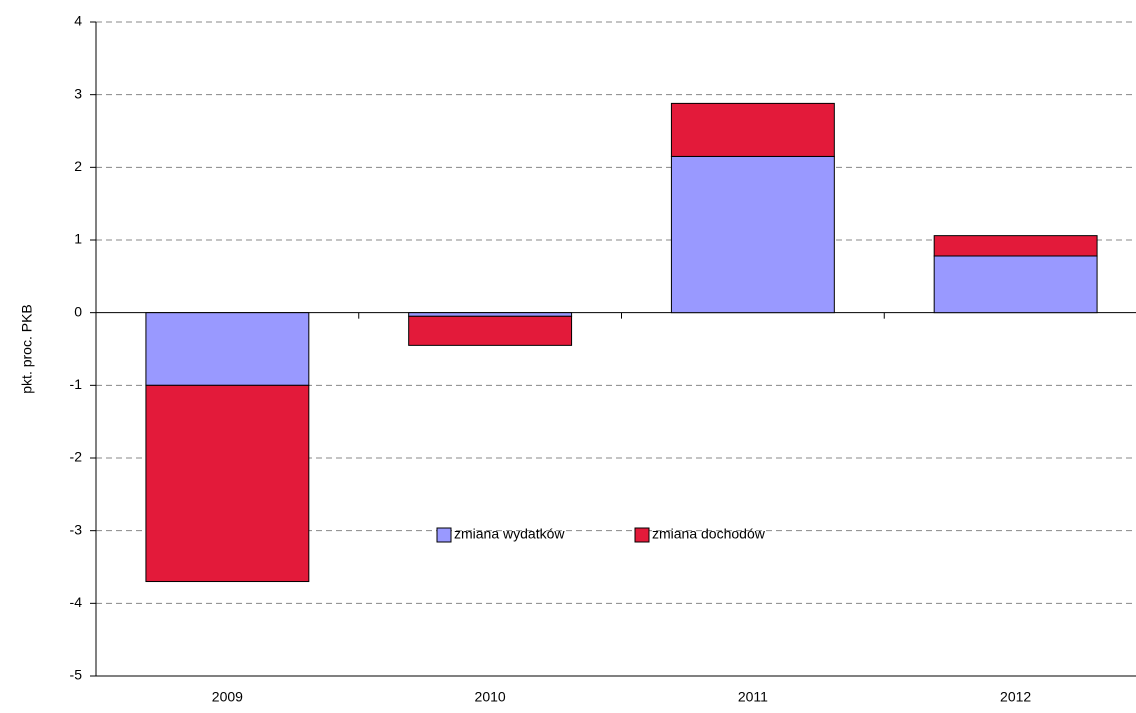 The width and height of the screenshot is (1136, 713). Describe the element at coordinates (76, 384) in the screenshot. I see `y-tick-label: -1` at that location.